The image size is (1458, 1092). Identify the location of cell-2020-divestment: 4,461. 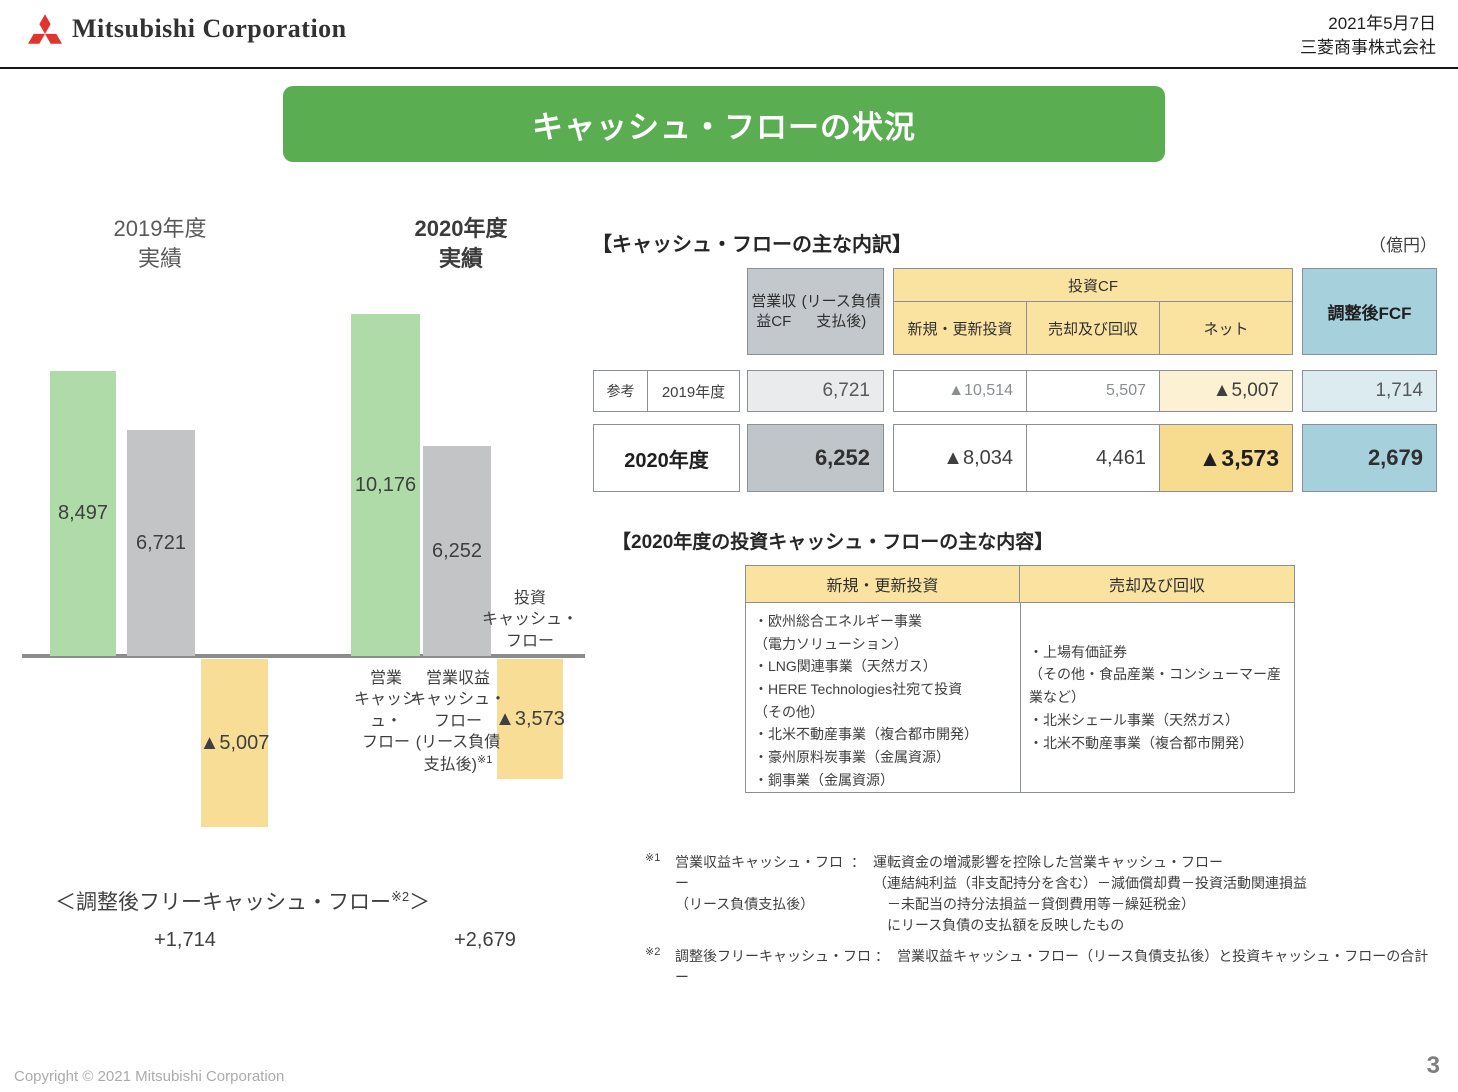
(1092, 458).